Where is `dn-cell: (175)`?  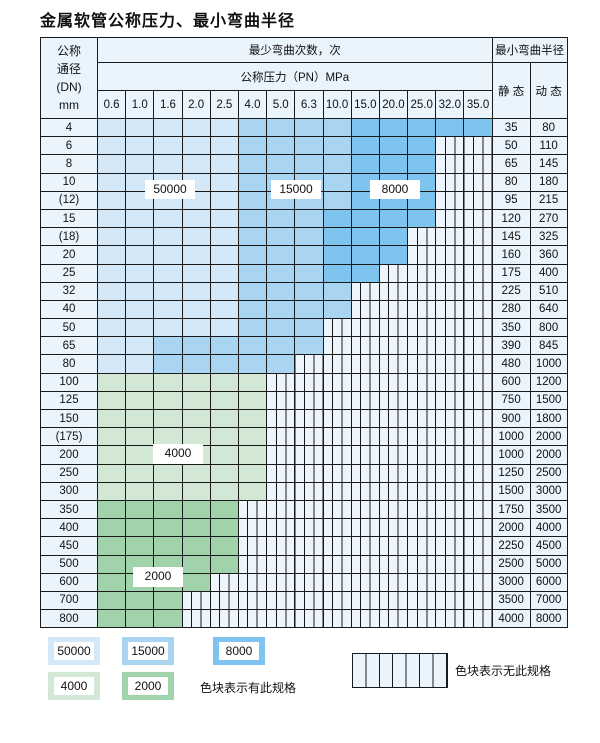
dn-cell: (175) is located at coordinates (69, 437).